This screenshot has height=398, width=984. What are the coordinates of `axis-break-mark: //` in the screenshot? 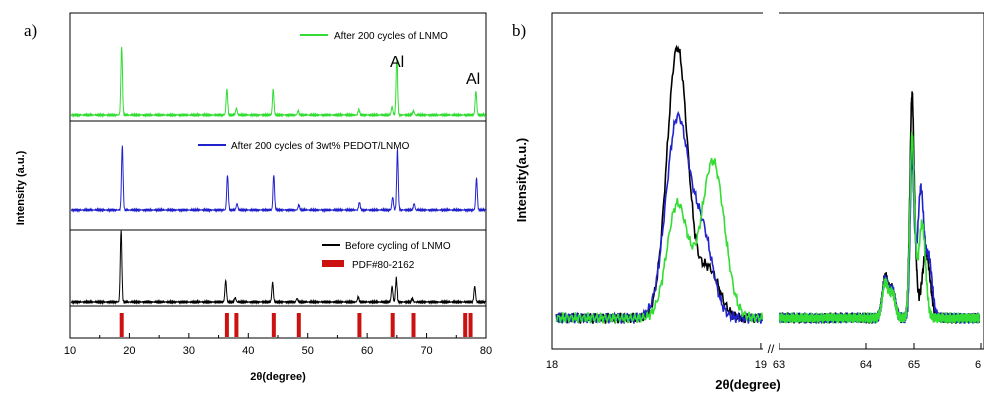 It's located at (771, 349).